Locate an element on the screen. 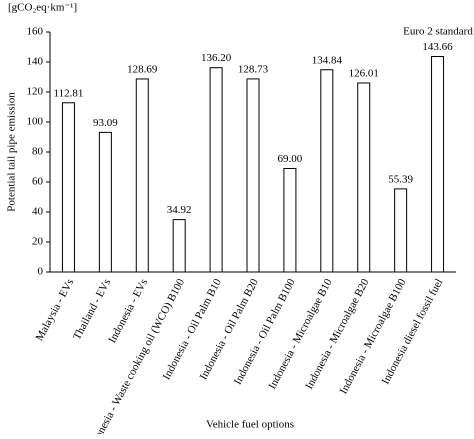  y-tick-label: 80 is located at coordinates (38, 152).